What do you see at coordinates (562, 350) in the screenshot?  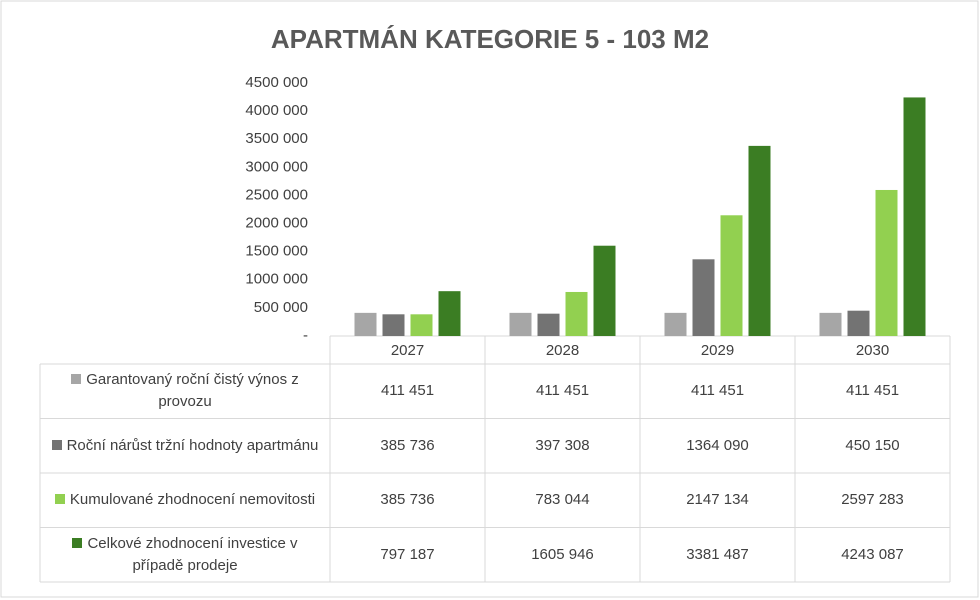 I see `x-tick-label: 2028` at bounding box center [562, 350].